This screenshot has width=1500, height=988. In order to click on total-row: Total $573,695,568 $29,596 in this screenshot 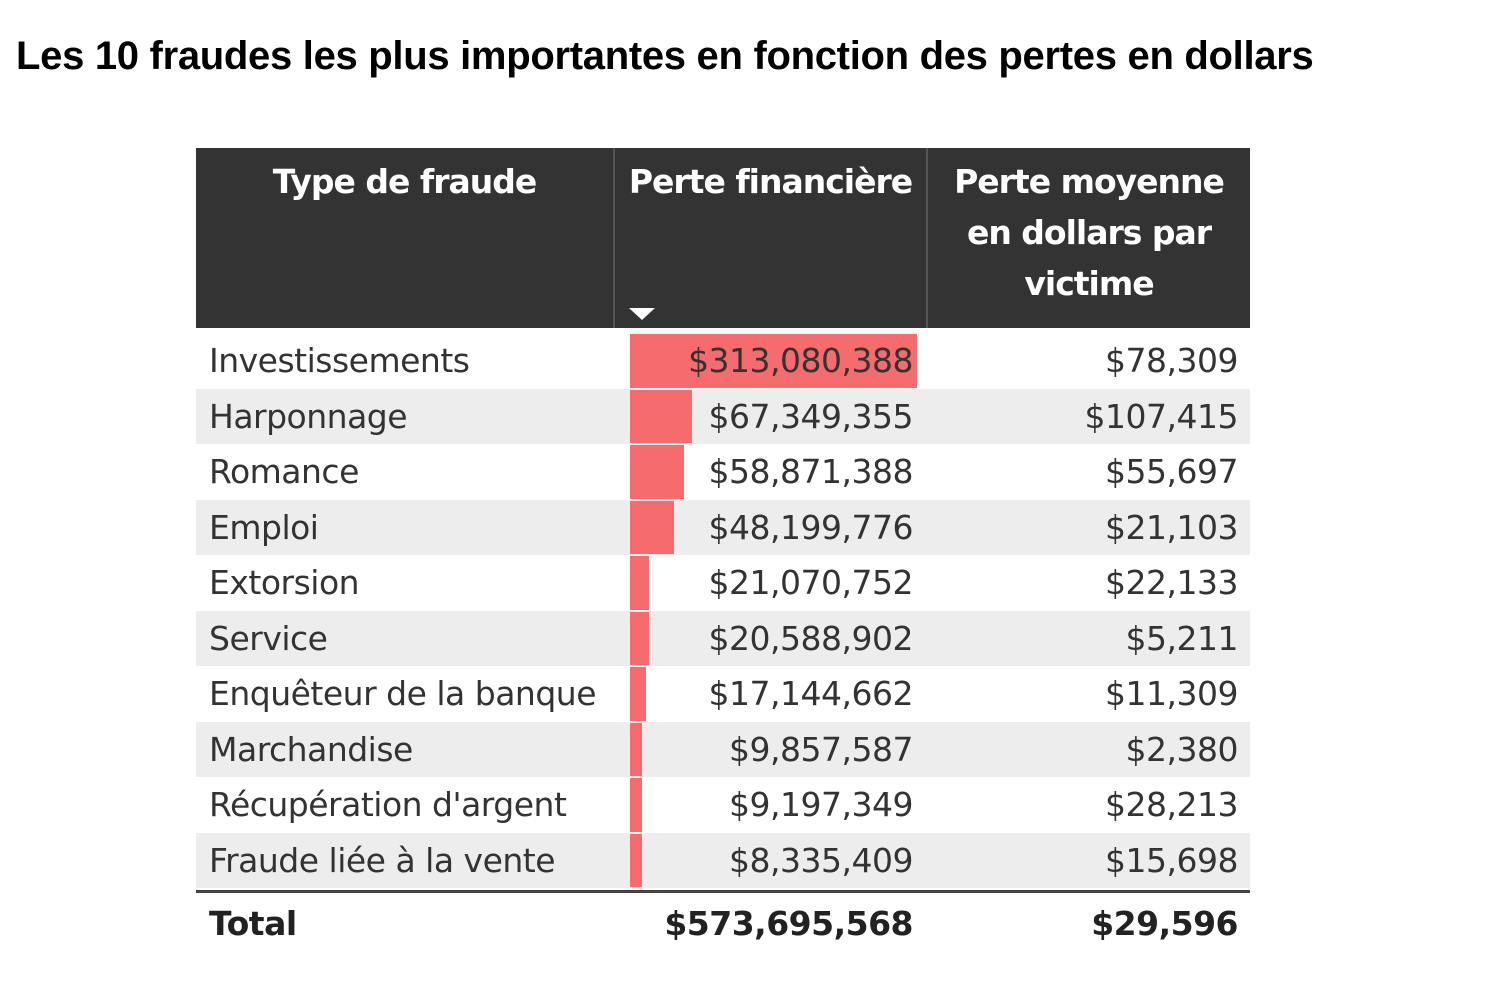, I will do `click(723, 921)`.